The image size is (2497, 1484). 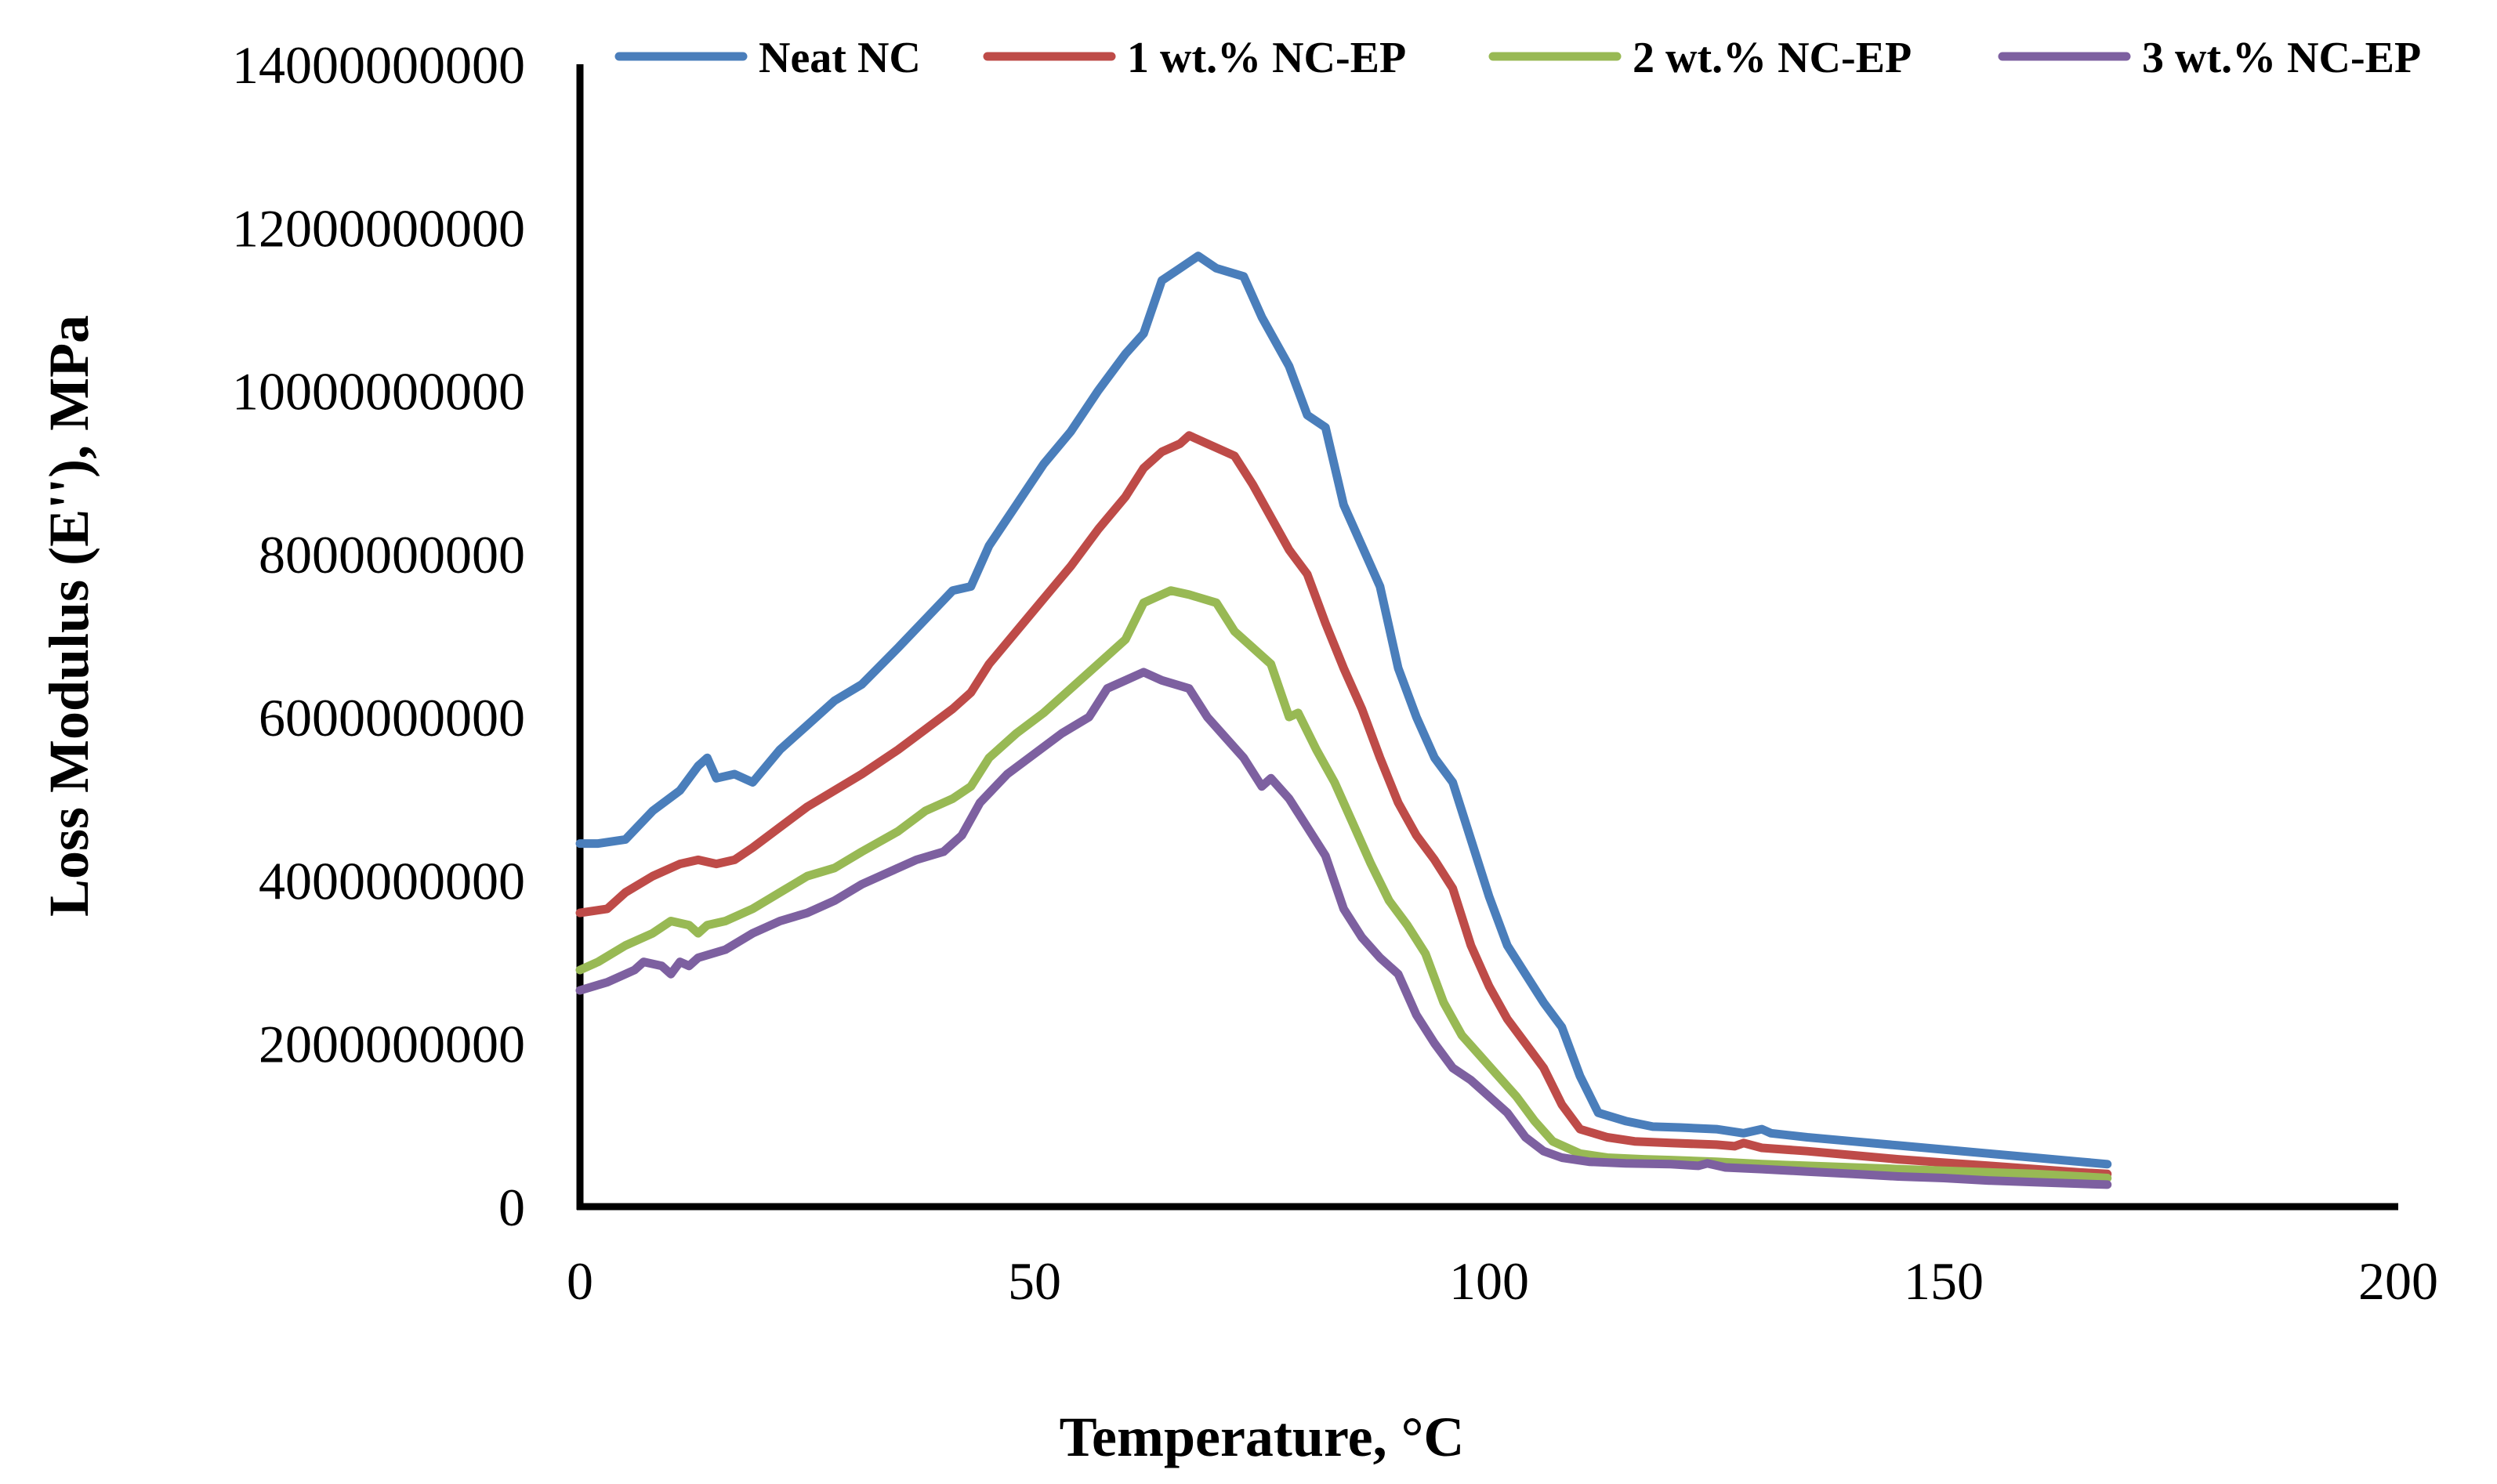 I want to click on x-tick-label: 100, so click(x=1489, y=1281).